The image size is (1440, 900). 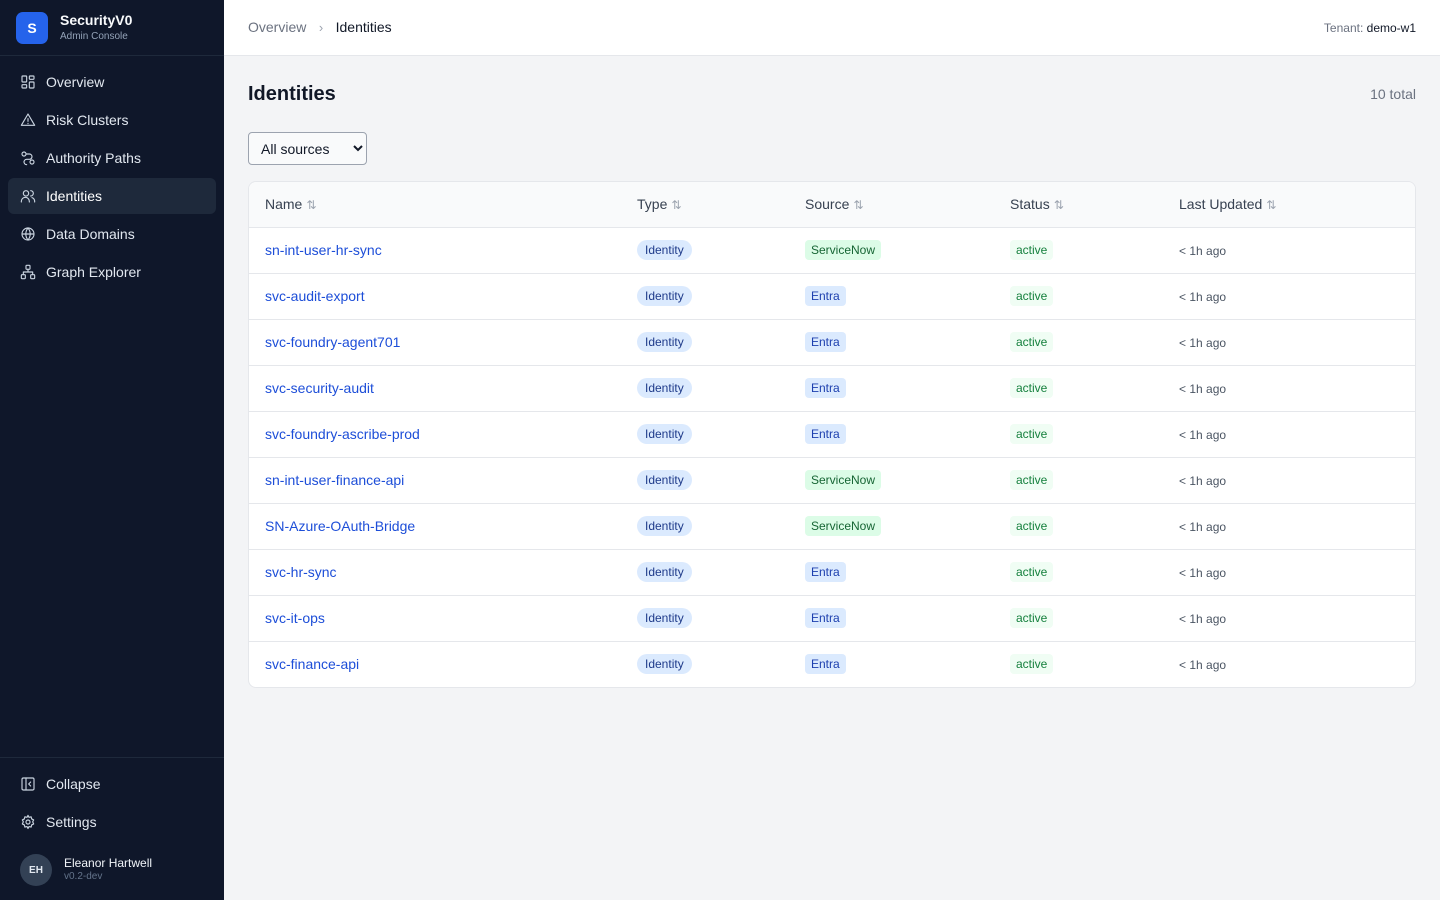 What do you see at coordinates (112, 871) in the screenshot?
I see `user-profile: EH Eleanor Hartwell v0.2-dev` at bounding box center [112, 871].